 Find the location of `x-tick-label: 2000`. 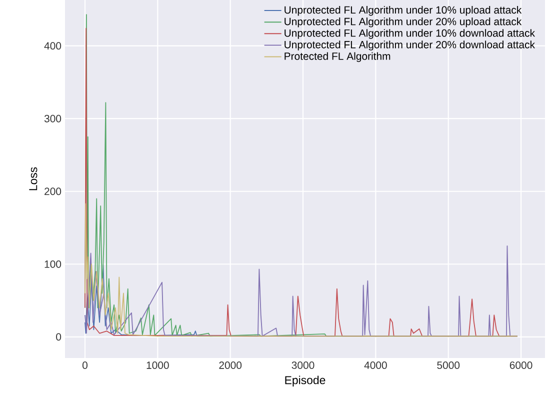

x-tick-label: 2000 is located at coordinates (230, 365).